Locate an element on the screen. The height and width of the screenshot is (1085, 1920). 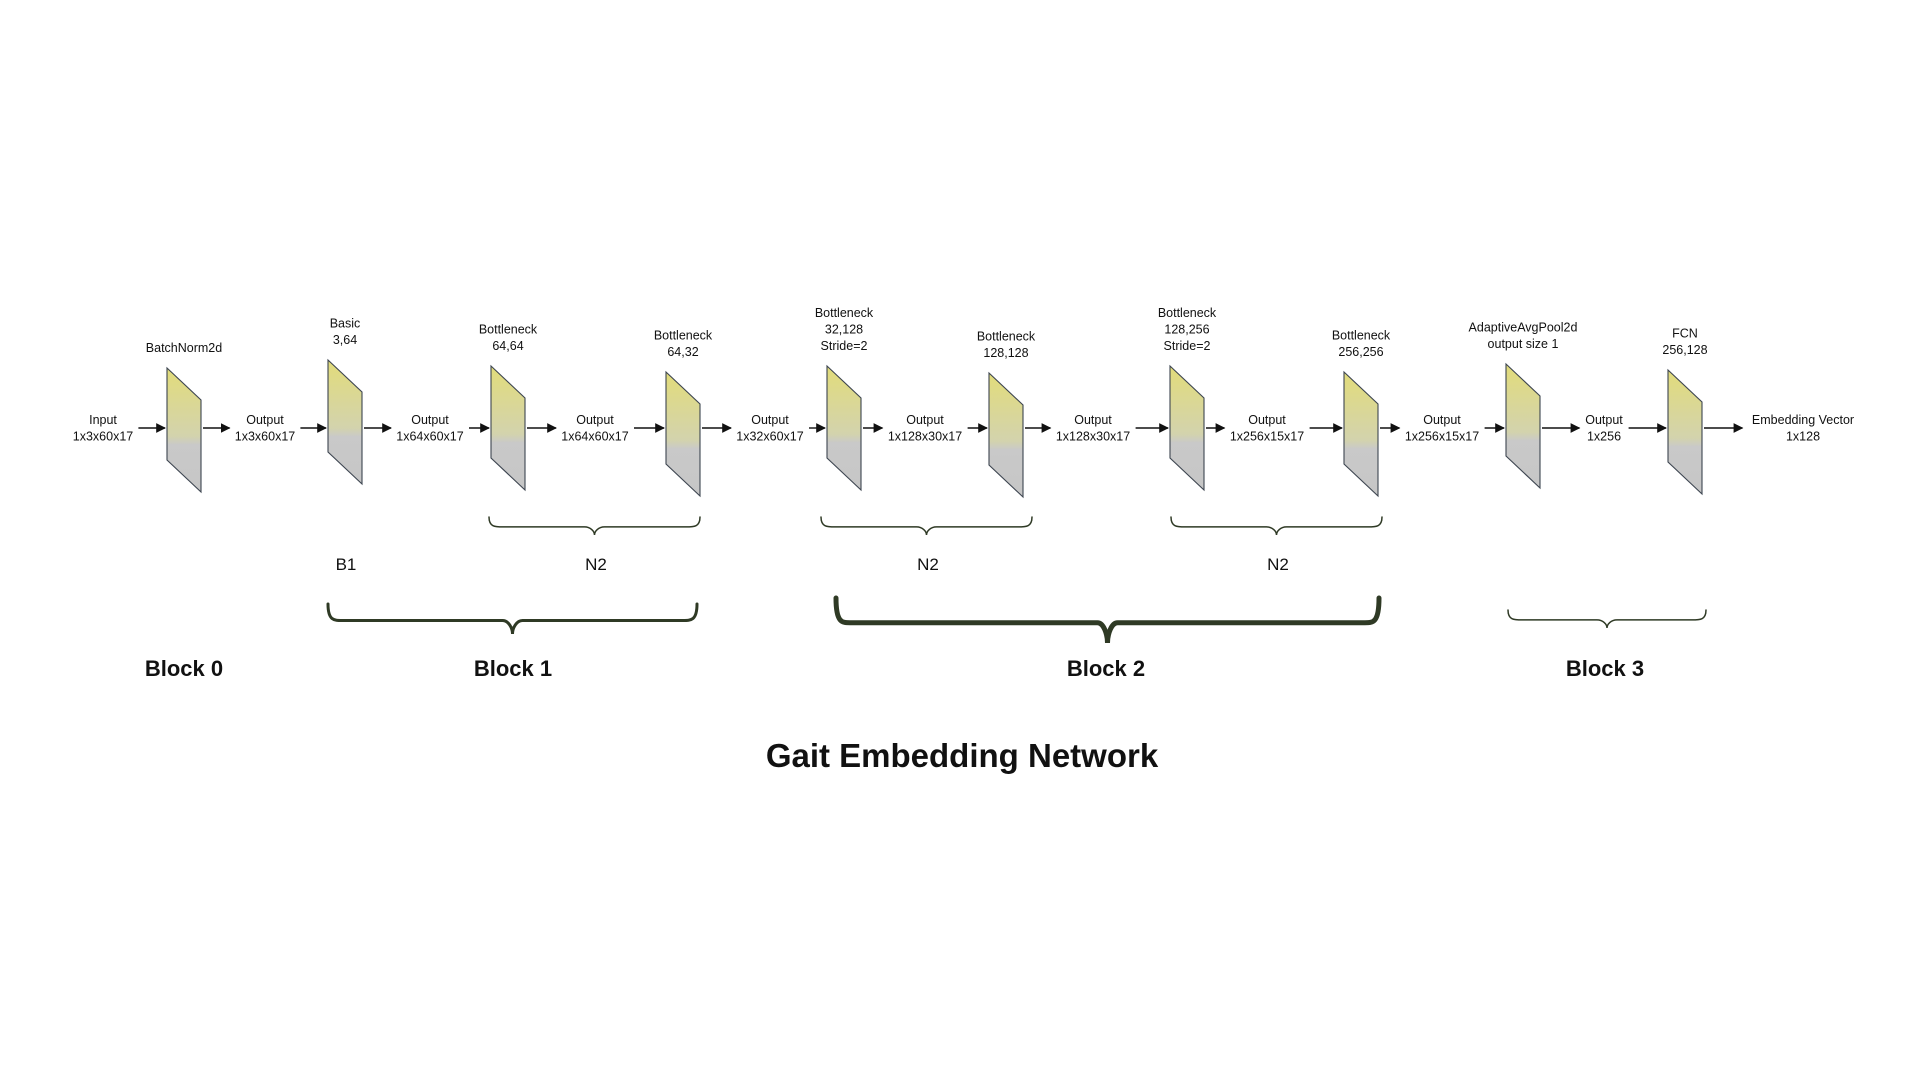
node-out7-label-0: Output is located at coordinates (1442, 420).